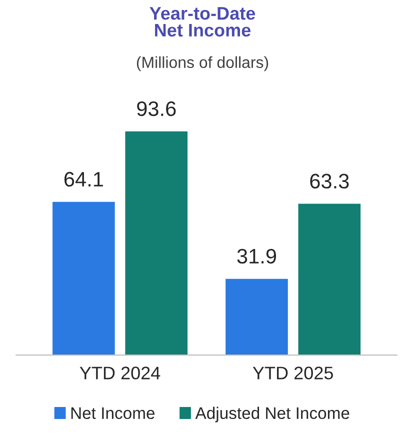 The width and height of the screenshot is (405, 433). What do you see at coordinates (203, 22) in the screenshot?
I see `chart-title: Year-to-Date Net Income` at bounding box center [203, 22].